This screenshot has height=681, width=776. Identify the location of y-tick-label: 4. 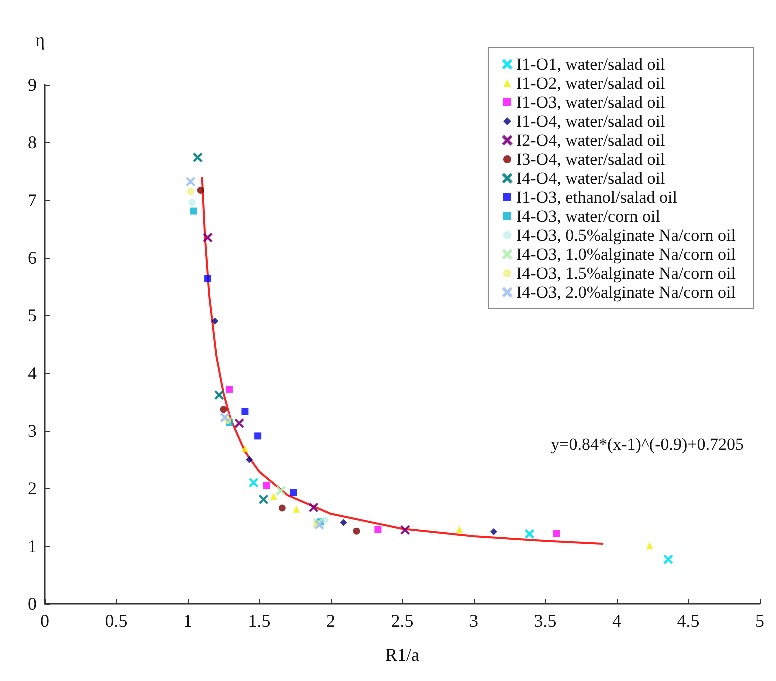
(32, 373).